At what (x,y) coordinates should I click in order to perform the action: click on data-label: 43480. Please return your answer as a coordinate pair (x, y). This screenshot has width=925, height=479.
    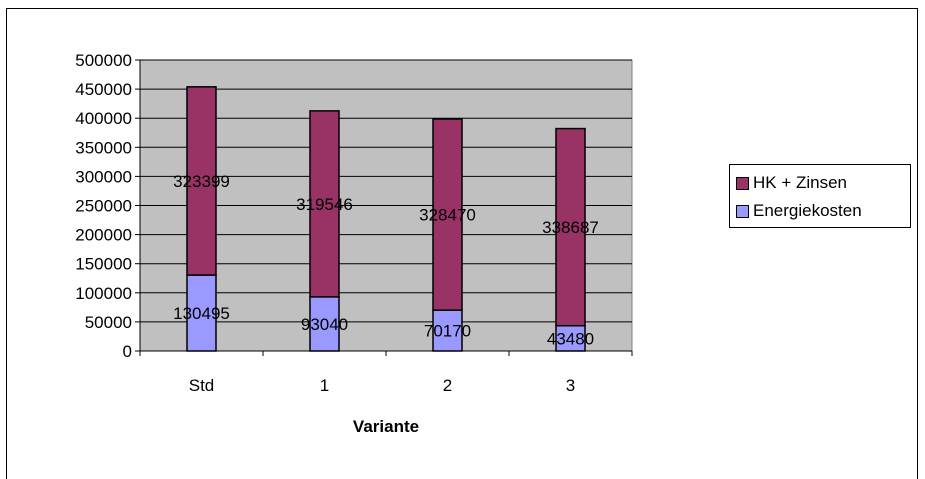
    Looking at the image, I should click on (570, 338).